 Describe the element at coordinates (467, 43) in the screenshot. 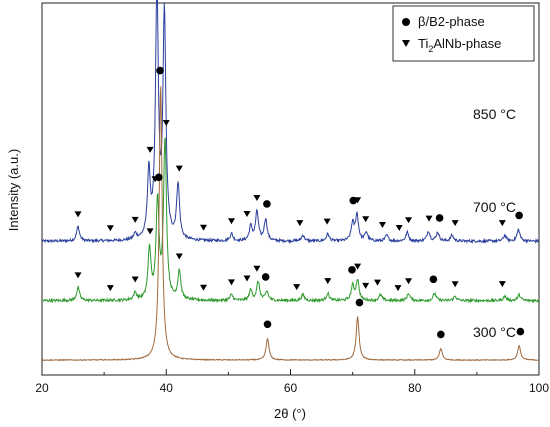

I see `legend-ti2alnb-rest: AlNb-phase` at that location.